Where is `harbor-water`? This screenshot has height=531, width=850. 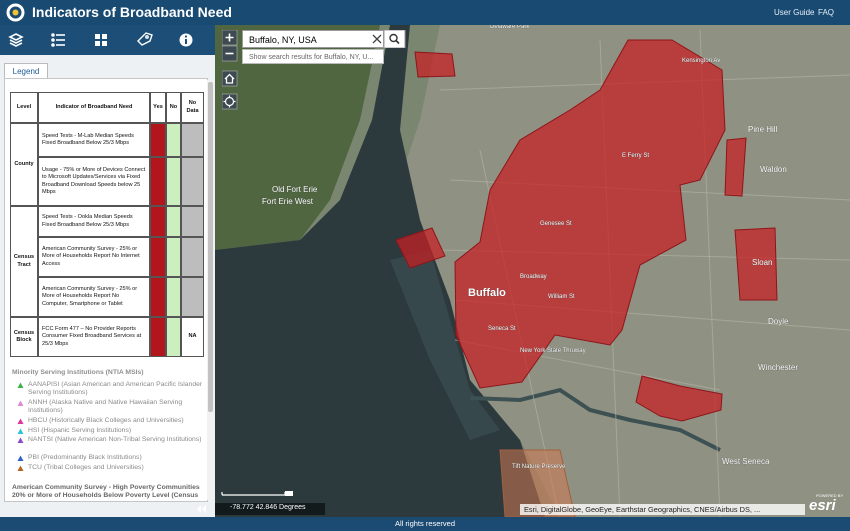 harbor-water is located at coordinates (445, 345).